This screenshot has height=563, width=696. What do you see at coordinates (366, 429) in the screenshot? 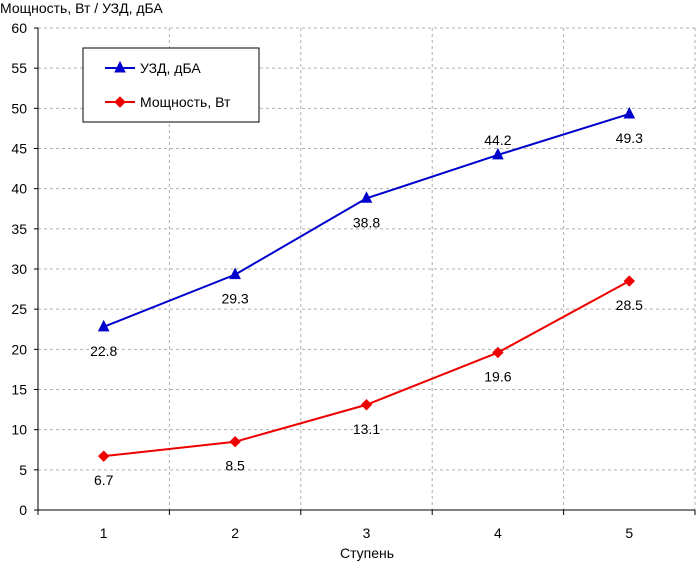
I see `data-label: 13.1` at bounding box center [366, 429].